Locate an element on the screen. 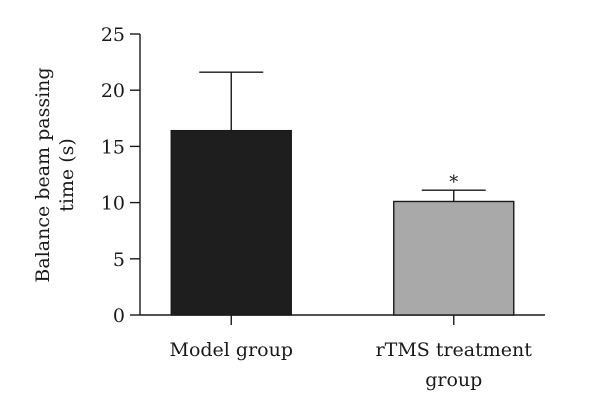 Image resolution: width=600 pixels, height=417 pixels. x-axis is located at coordinates (342, 319).